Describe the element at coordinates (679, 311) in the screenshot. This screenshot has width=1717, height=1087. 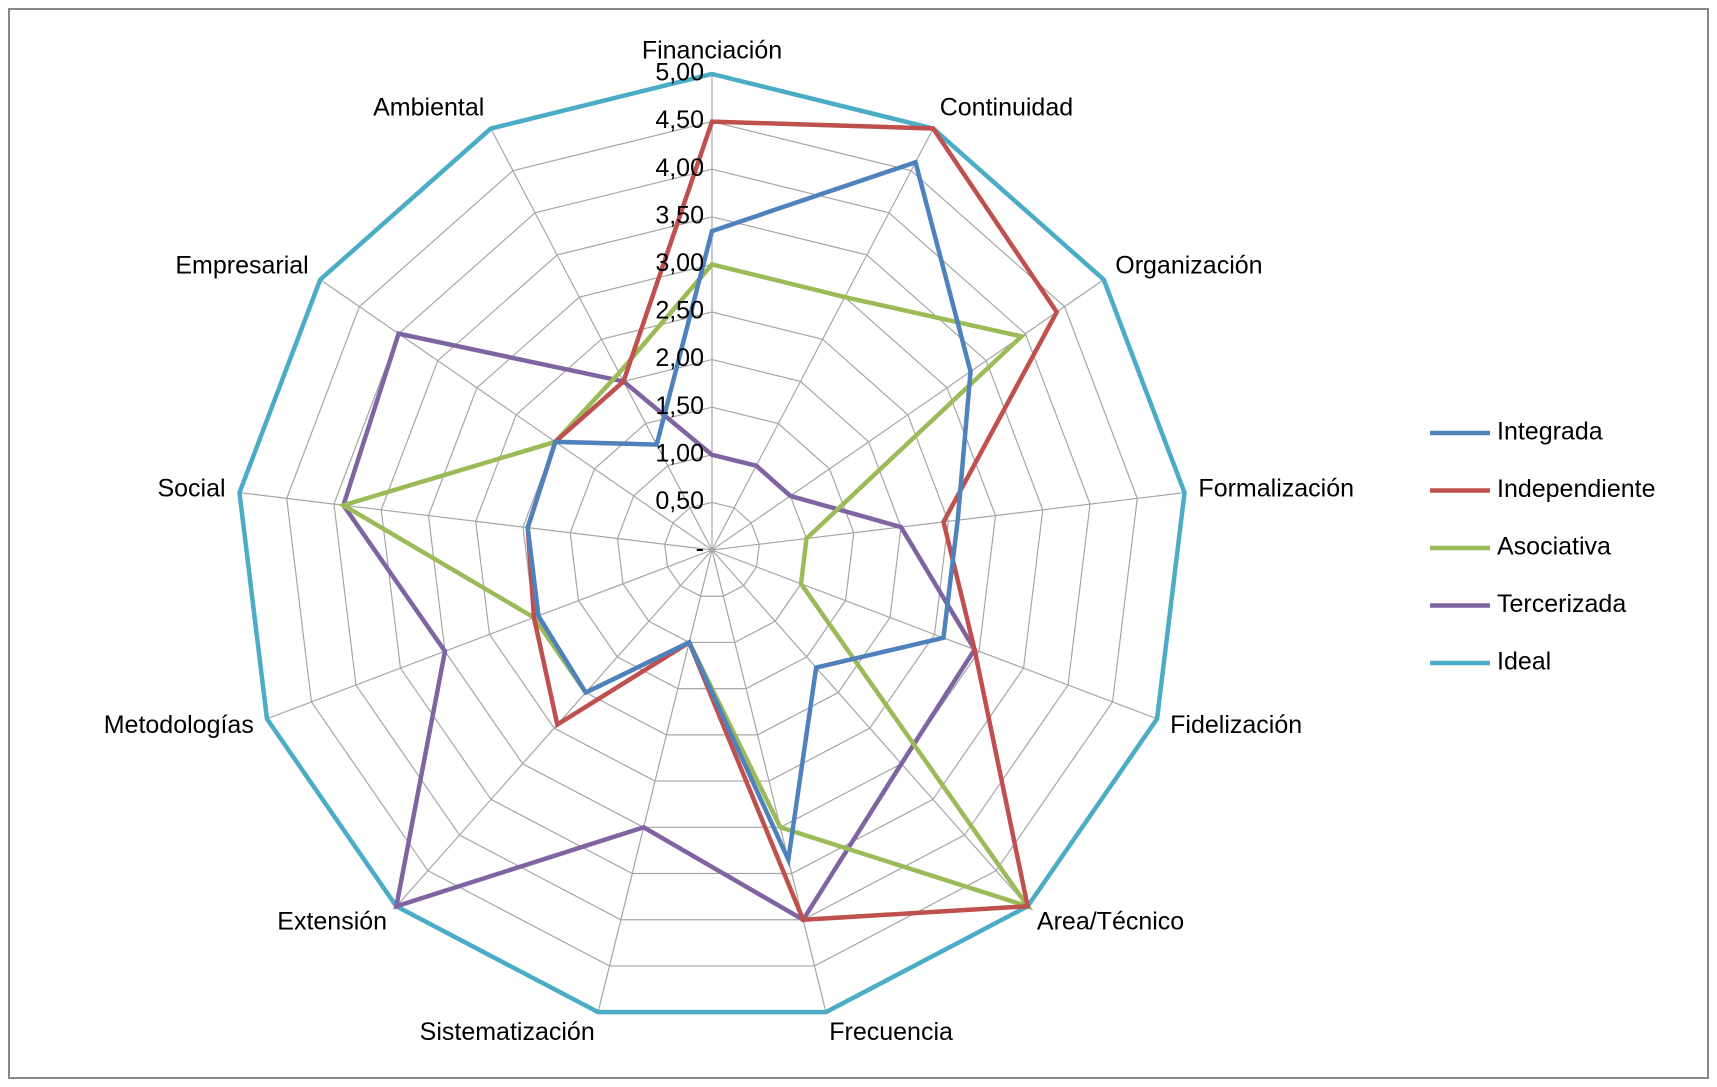
I see `r-tick-label: 2,50` at that location.